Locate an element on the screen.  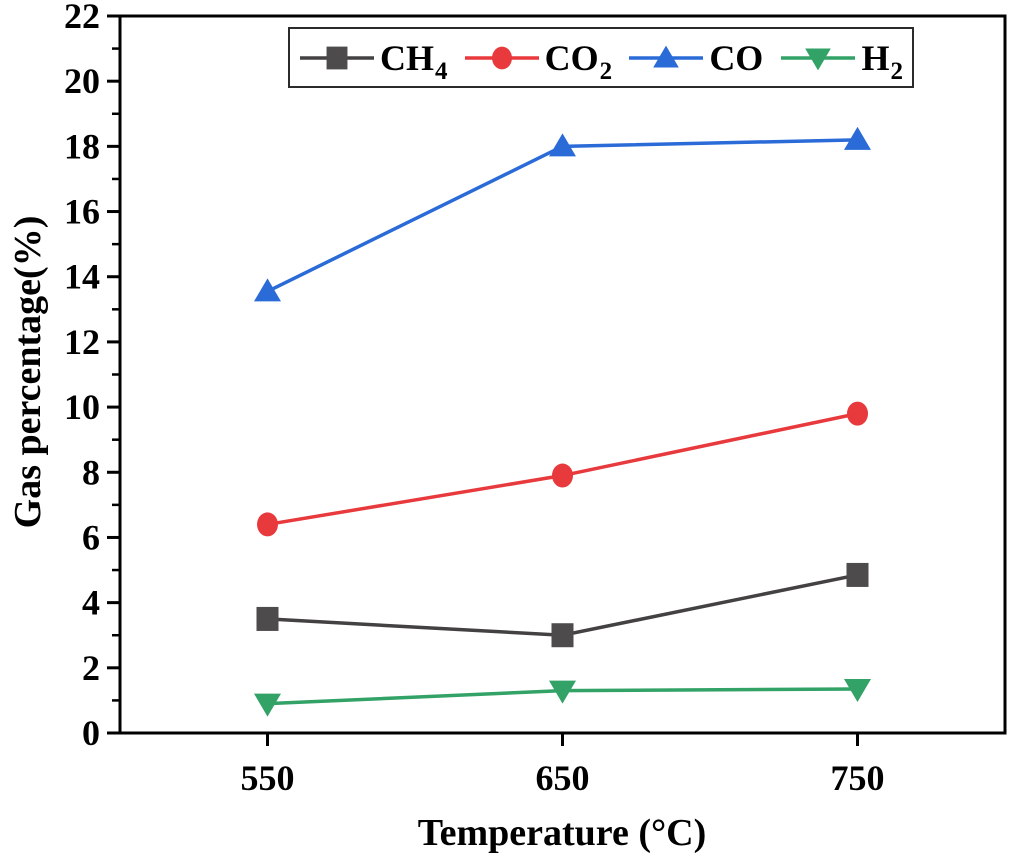
legend-entry-CO2: CO2 is located at coordinates (538, 60).